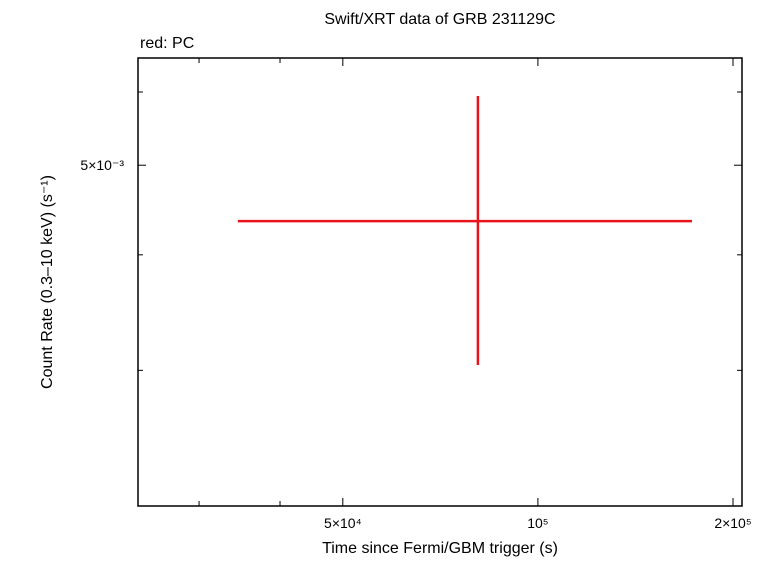 Image resolution: width=774 pixels, height=563 pixels. Describe the element at coordinates (343, 523) in the screenshot. I see `x-tick-label: 5×10⁴` at that location.